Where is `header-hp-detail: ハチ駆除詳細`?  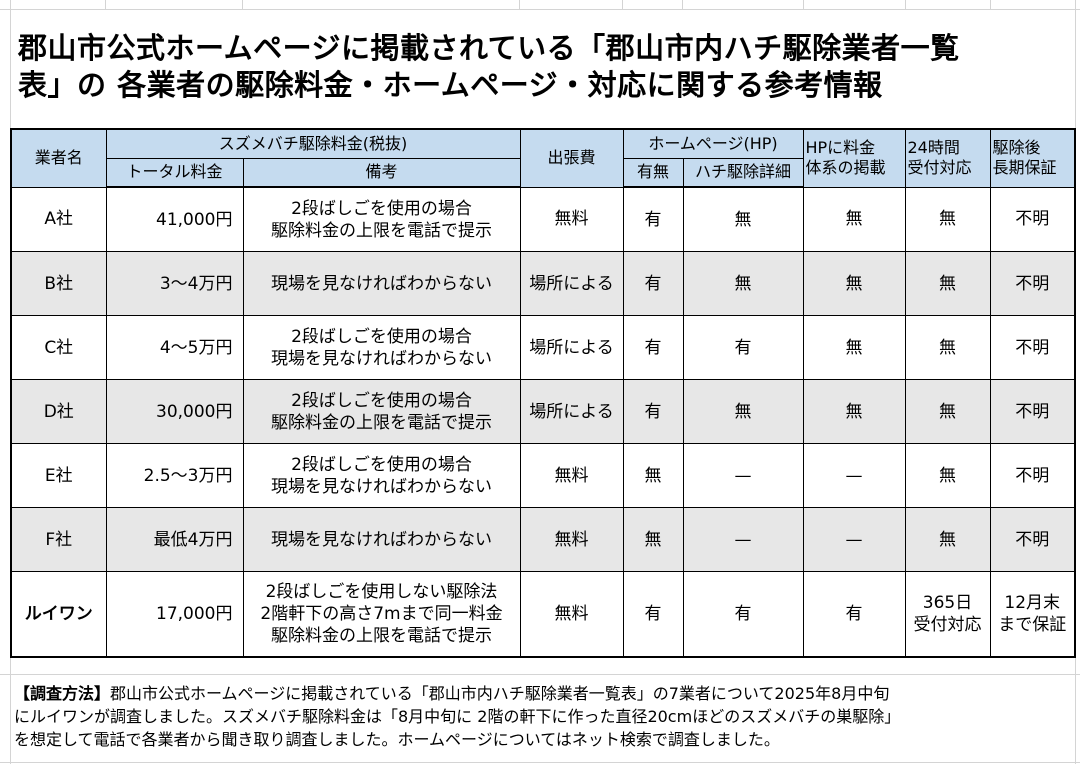
header-hp-detail: ハチ駆除詳細 is located at coordinates (743, 172).